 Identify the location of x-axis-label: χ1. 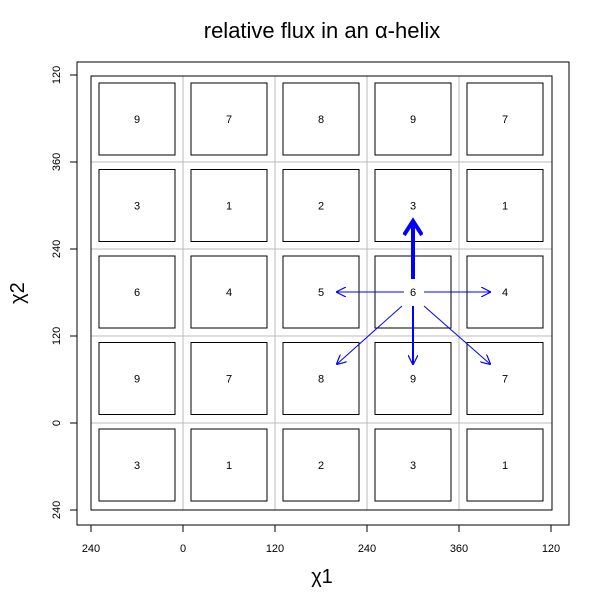
(322, 577).